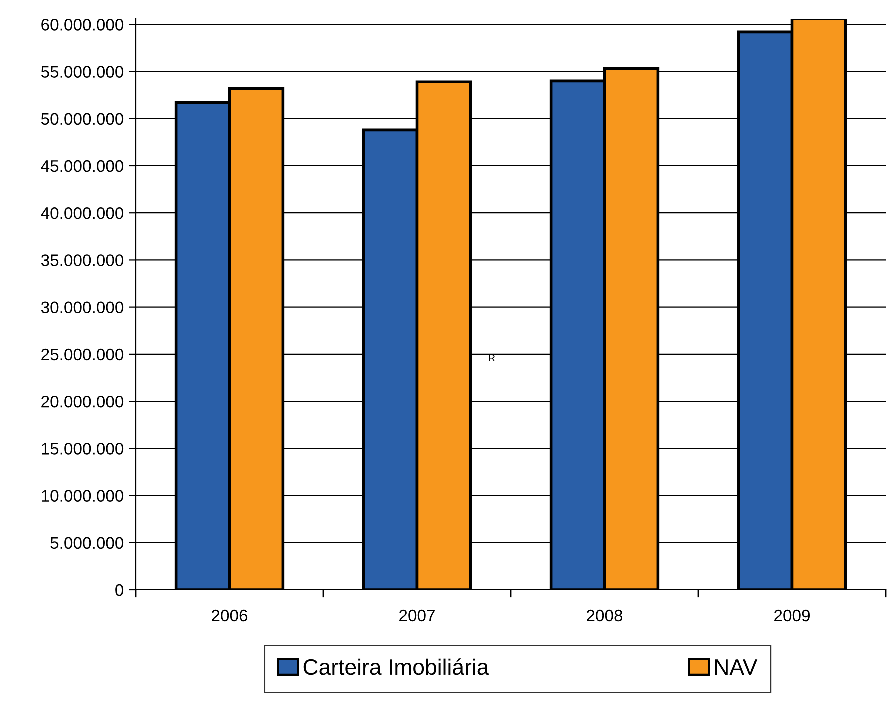 This screenshot has height=704, width=887. What do you see at coordinates (82, 166) in the screenshot?
I see `y-tick-label: 45.000.000` at bounding box center [82, 166].